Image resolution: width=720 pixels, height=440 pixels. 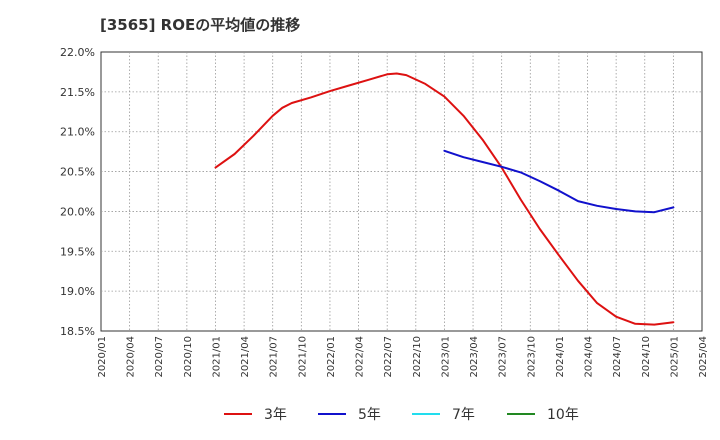 What do you see at coordinates (474, 357) in the screenshot?
I see `x-tick-label: 2023/04` at bounding box center [474, 357].